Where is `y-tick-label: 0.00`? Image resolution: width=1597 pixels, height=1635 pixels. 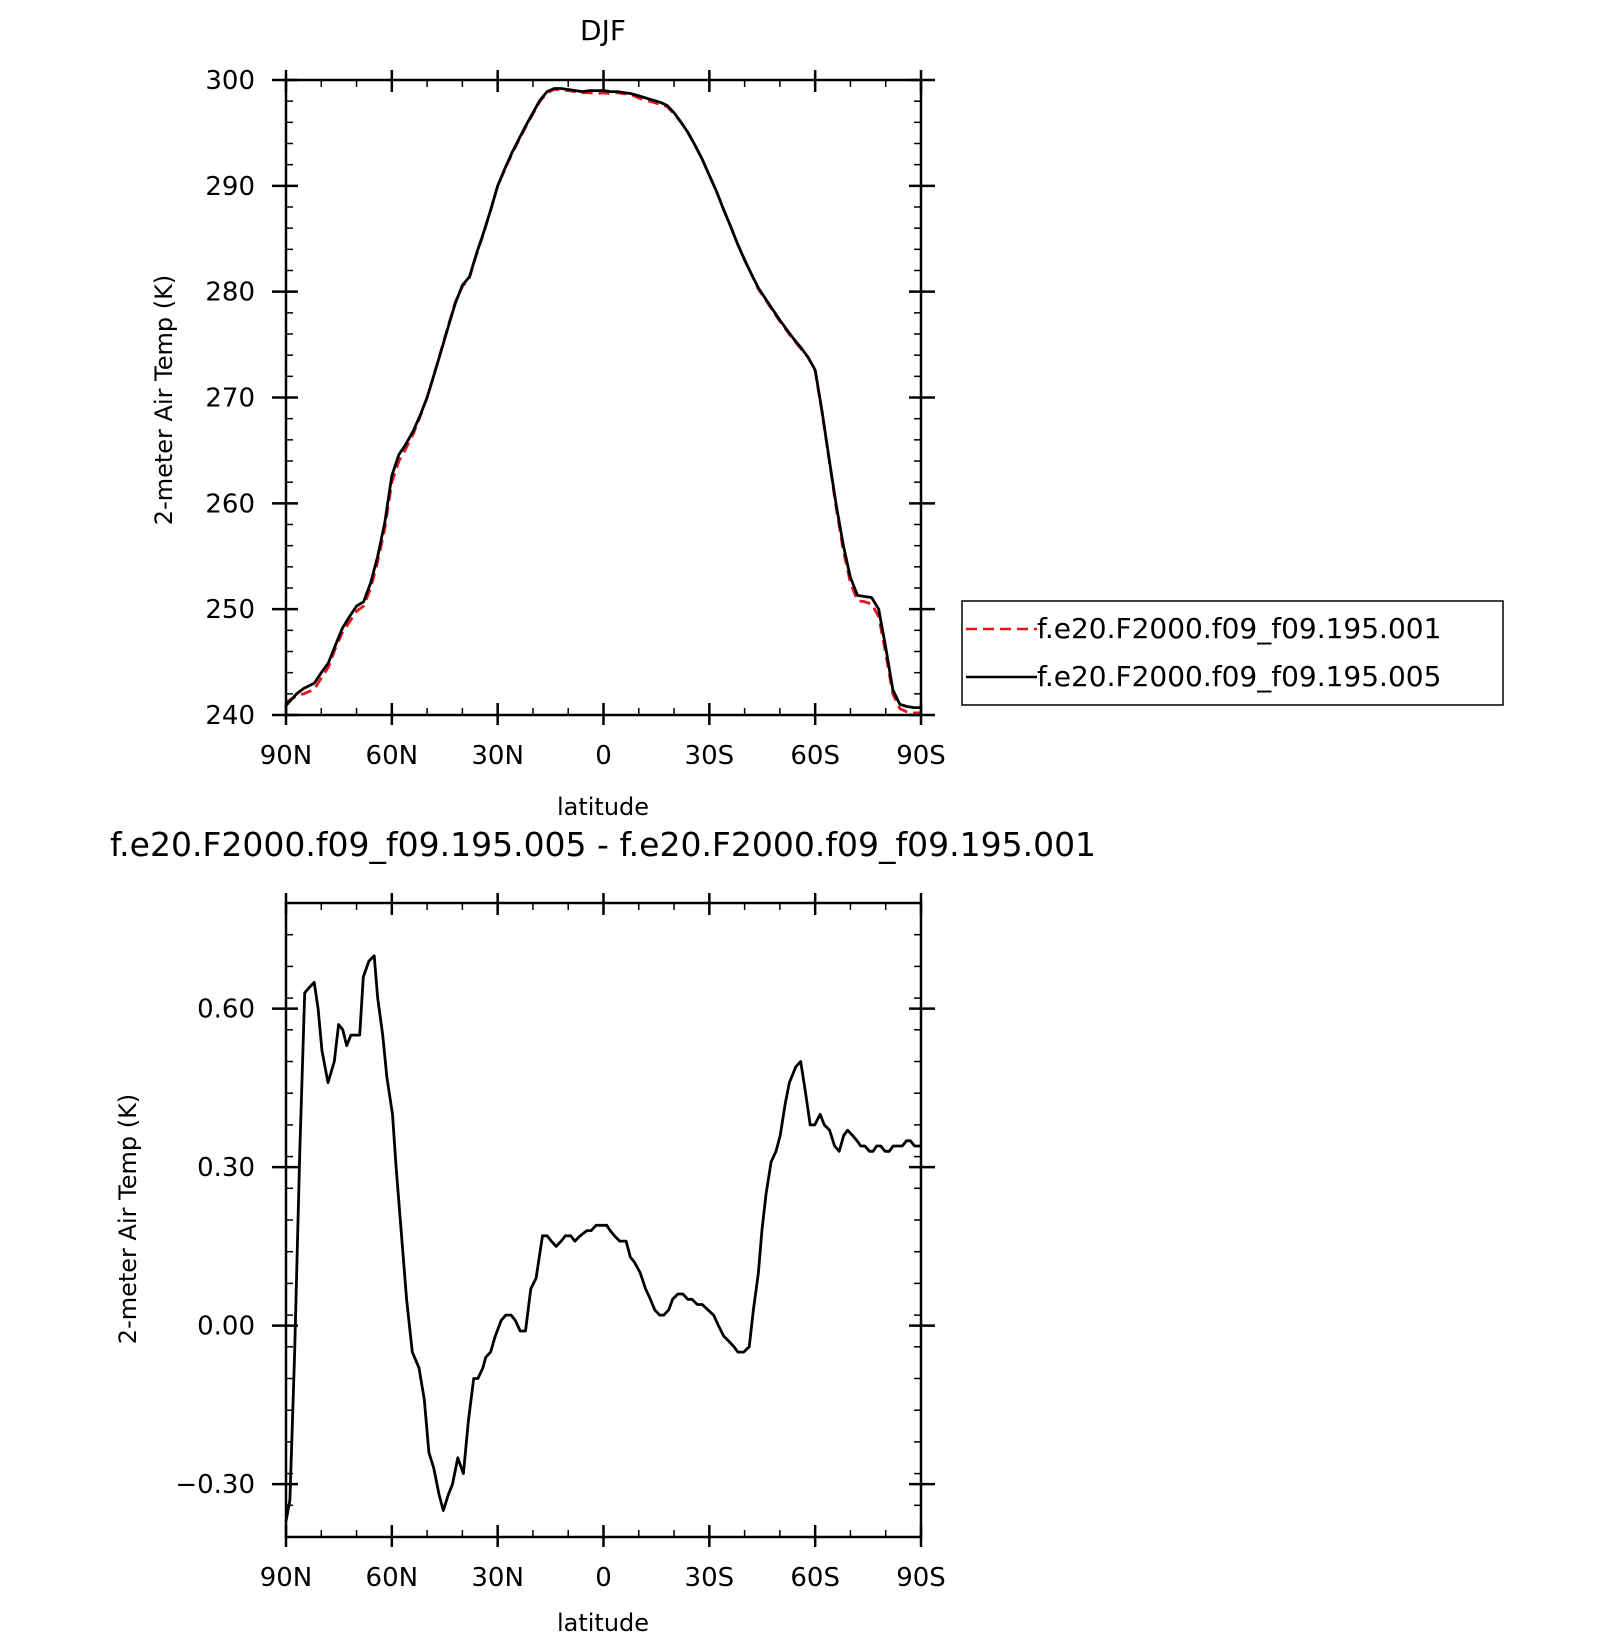
y-tick-label: 0.00 is located at coordinates (226, 1327).